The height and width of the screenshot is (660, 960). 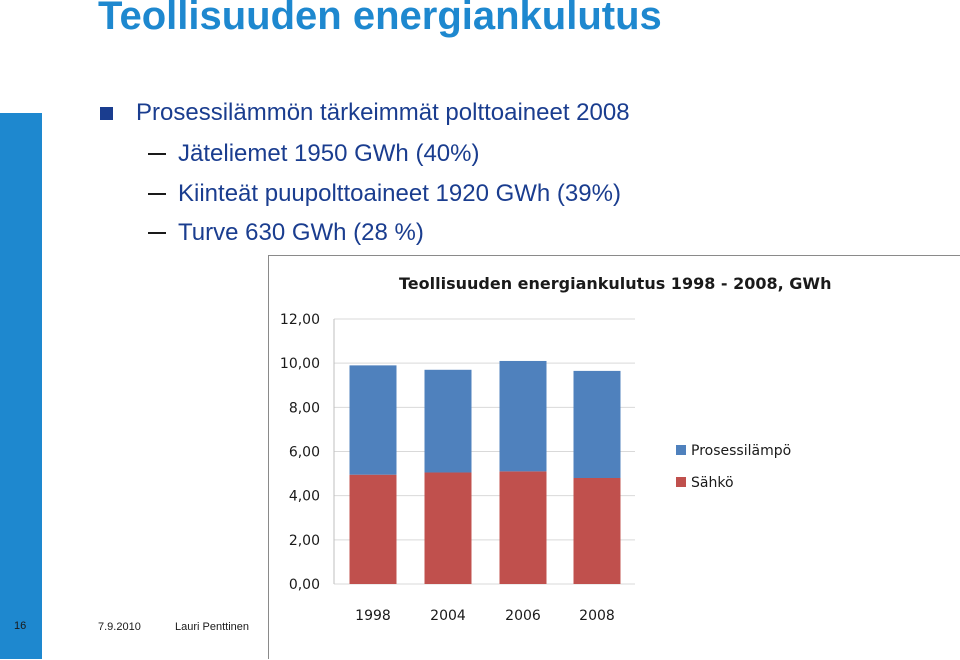 I want to click on x-tick-label: 1998, so click(x=373, y=616).